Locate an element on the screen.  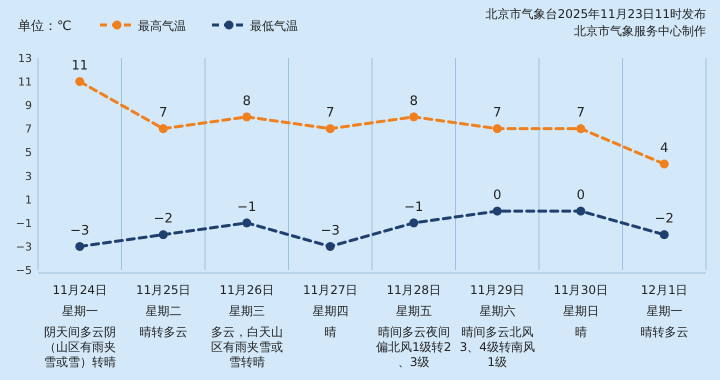
x-tick-label: 11月24日 is located at coordinates (80, 290).